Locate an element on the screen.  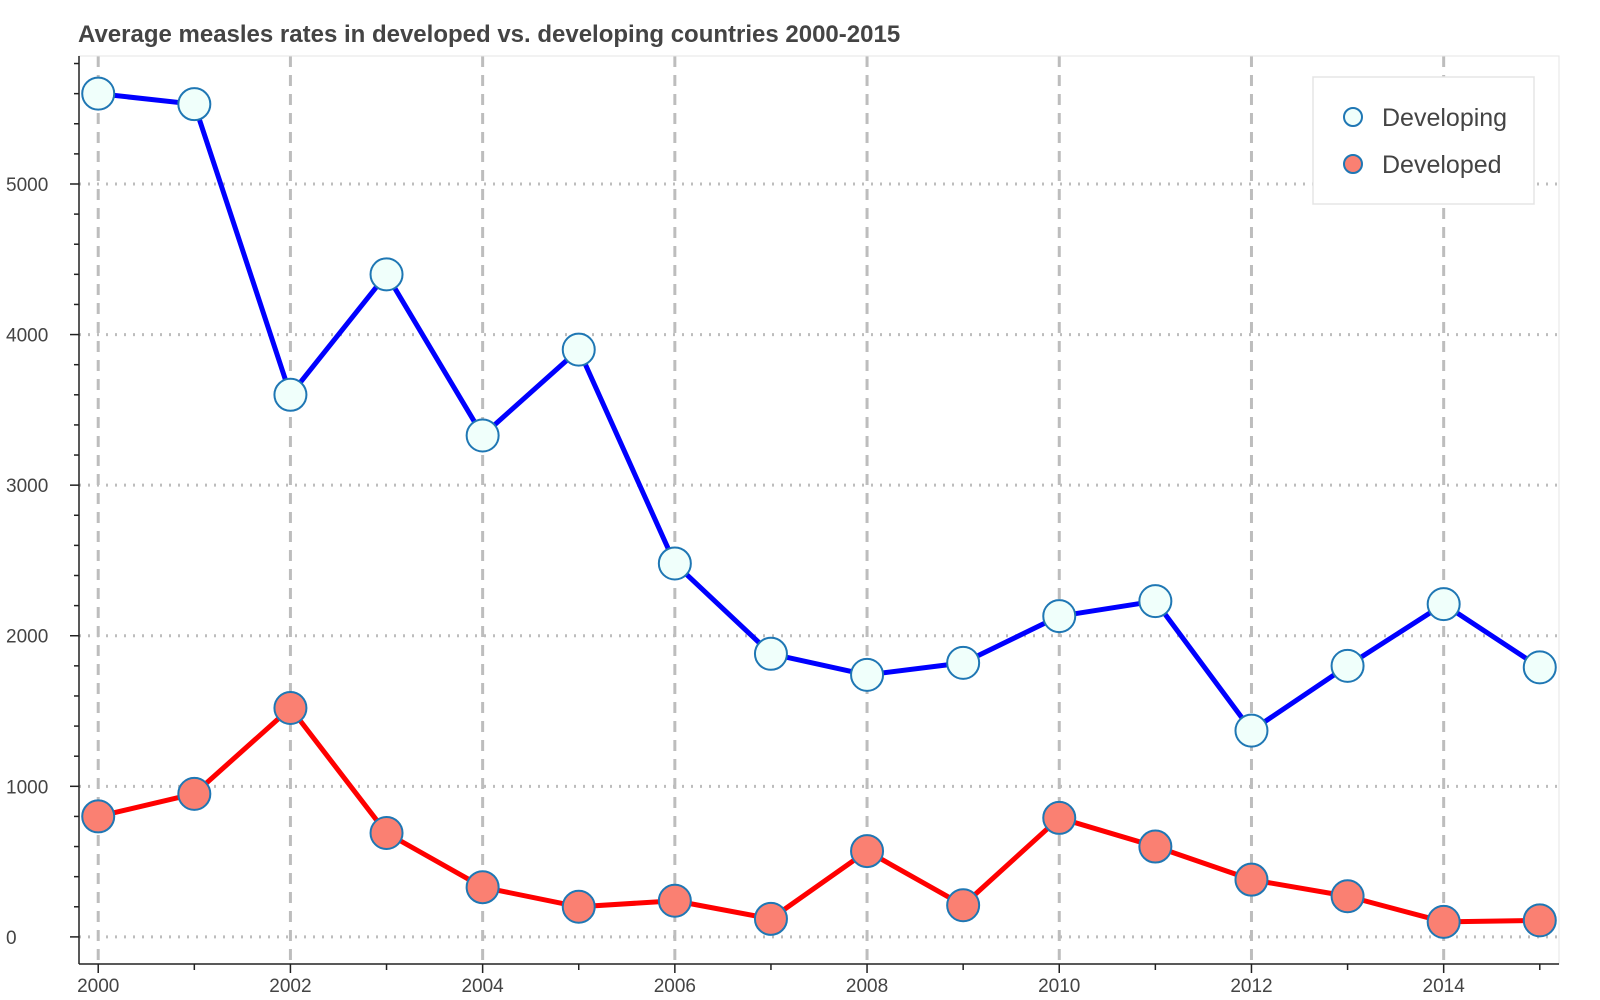
y-tick-label: 0 is located at coordinates (11, 938).